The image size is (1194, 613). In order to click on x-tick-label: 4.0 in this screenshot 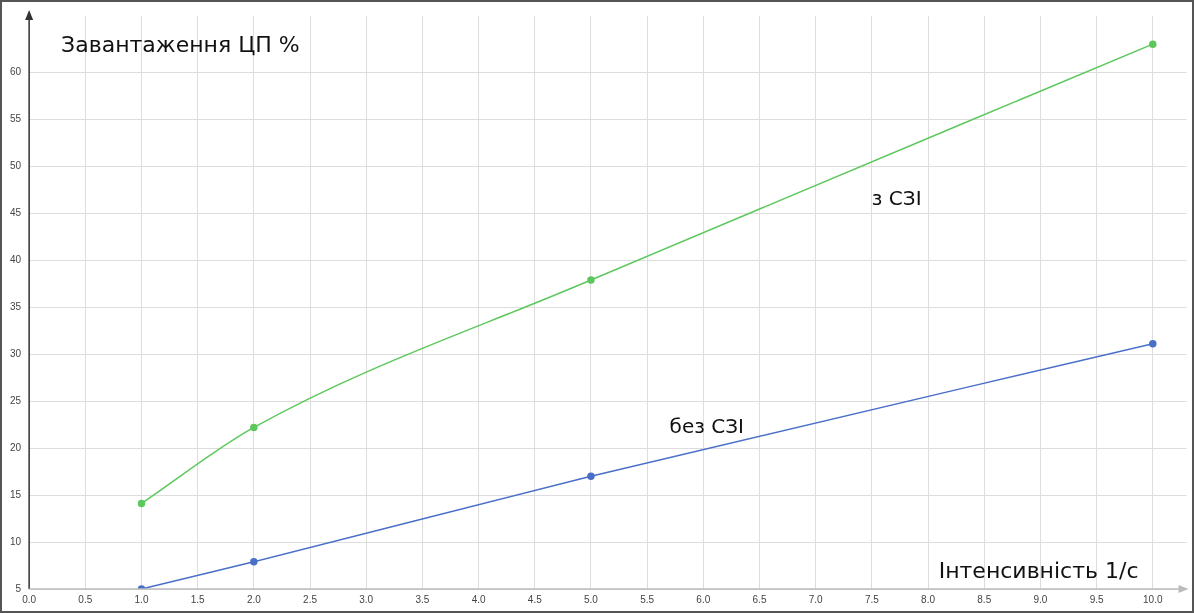, I will do `click(478, 599)`.